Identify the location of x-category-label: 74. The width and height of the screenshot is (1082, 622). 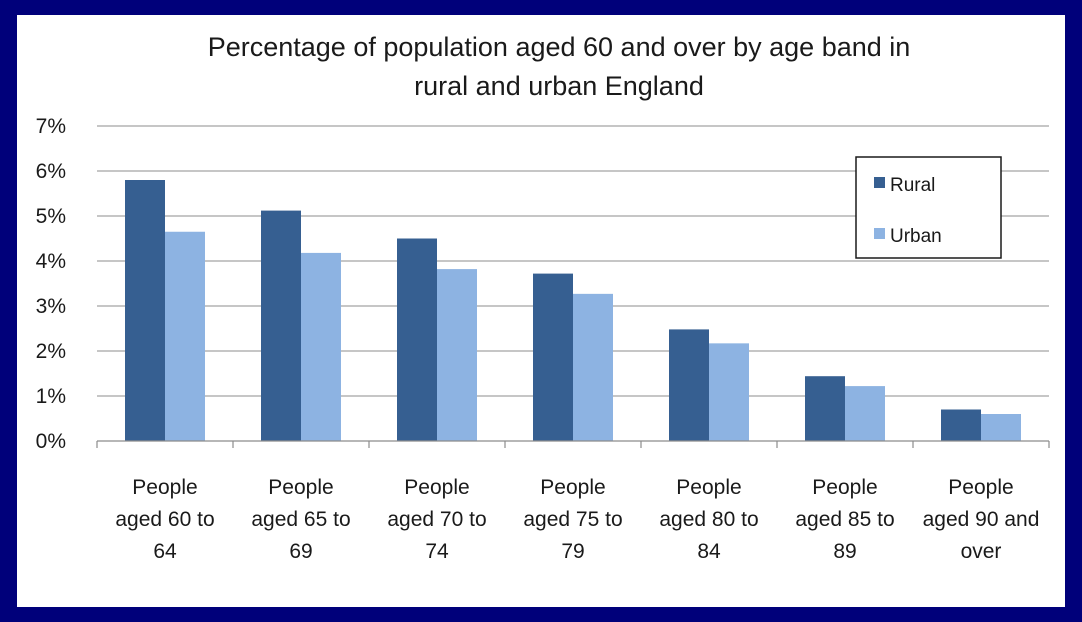
(437, 551).